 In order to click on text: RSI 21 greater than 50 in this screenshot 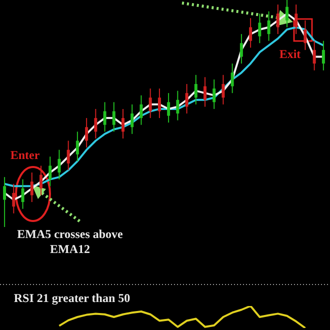, I will do `click(72, 298)`.